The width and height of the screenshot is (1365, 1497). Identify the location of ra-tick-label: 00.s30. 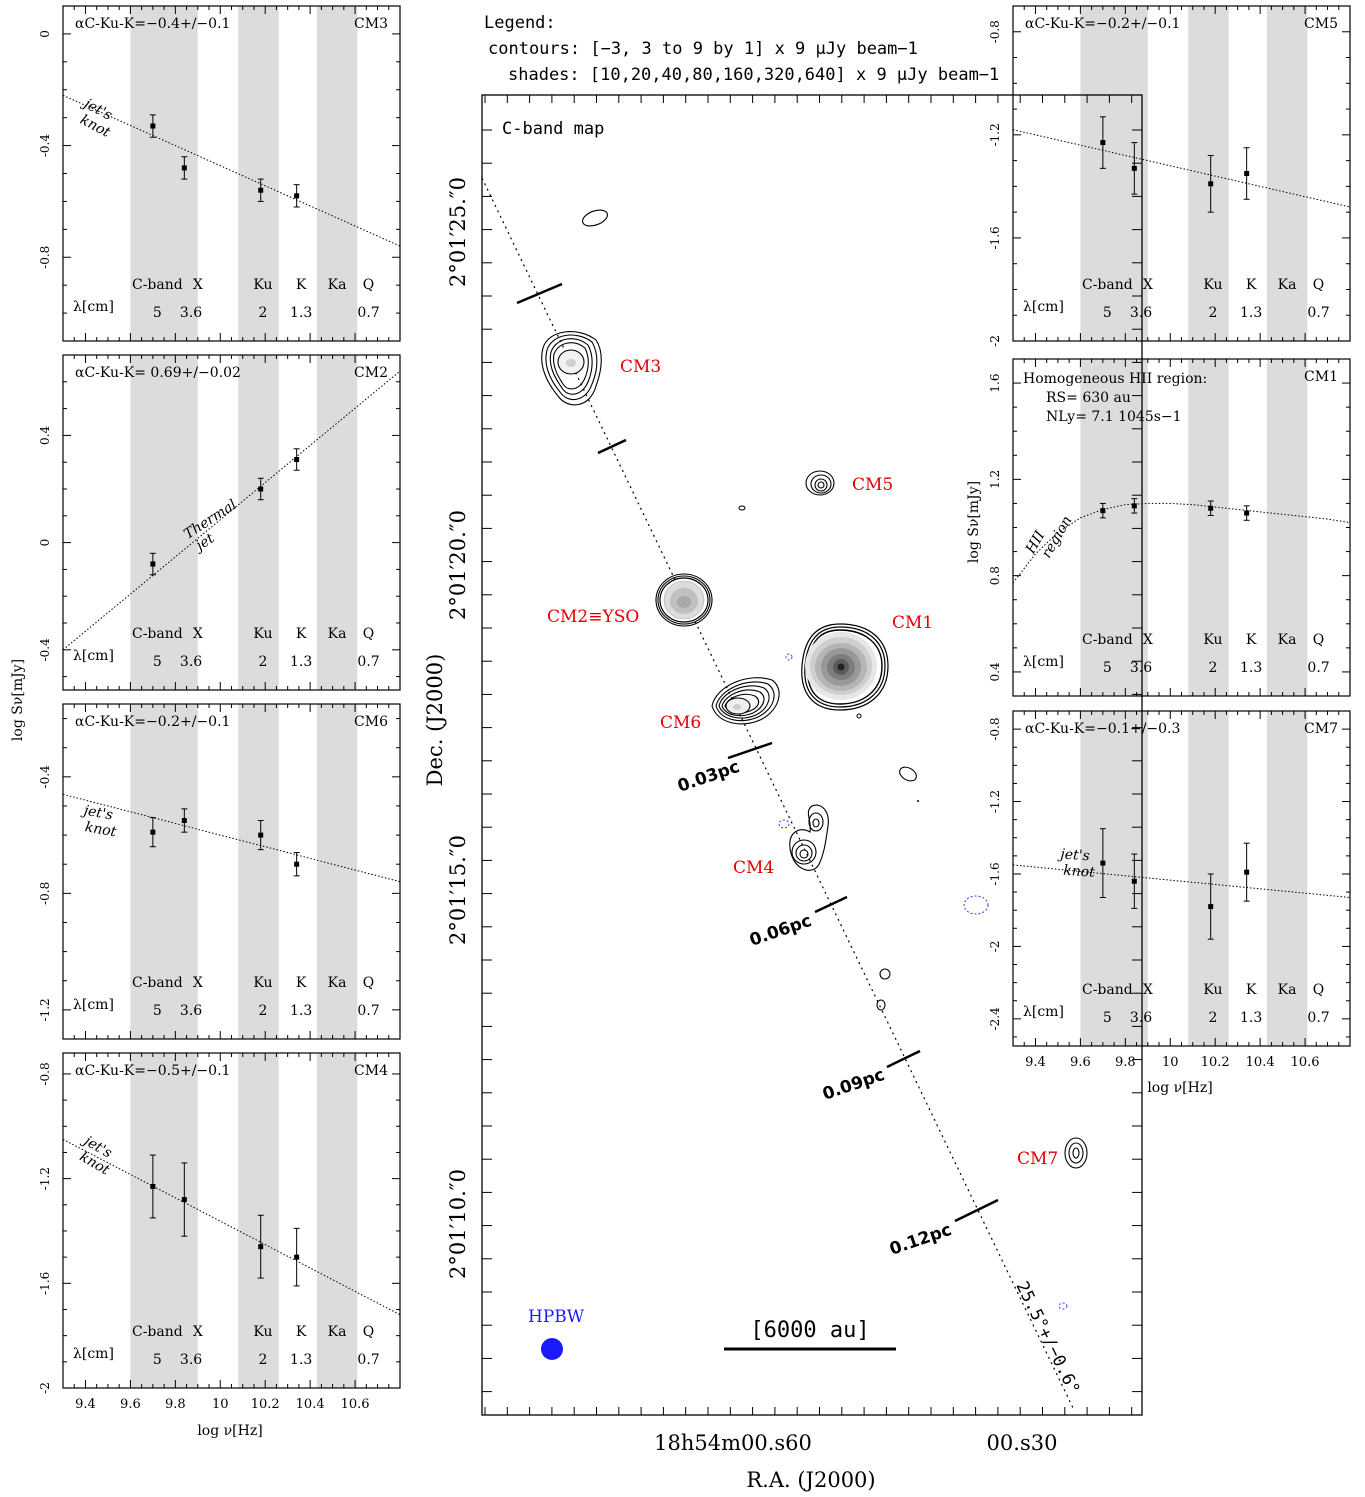
(1022, 1443).